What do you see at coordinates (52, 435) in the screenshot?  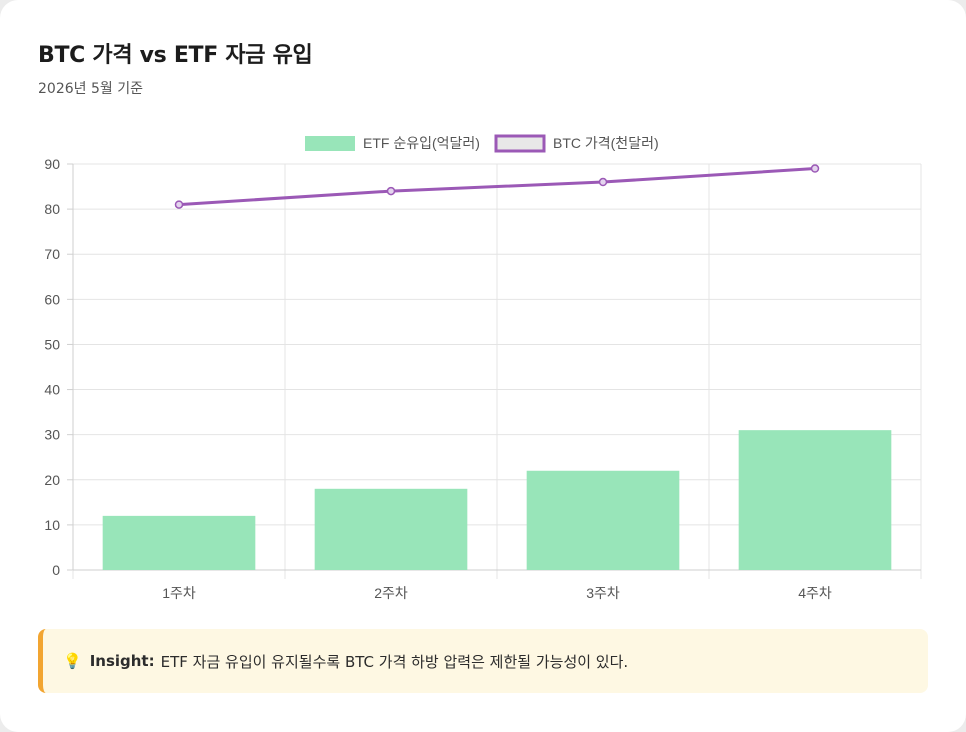 I see `y-tick-label: 30` at bounding box center [52, 435].